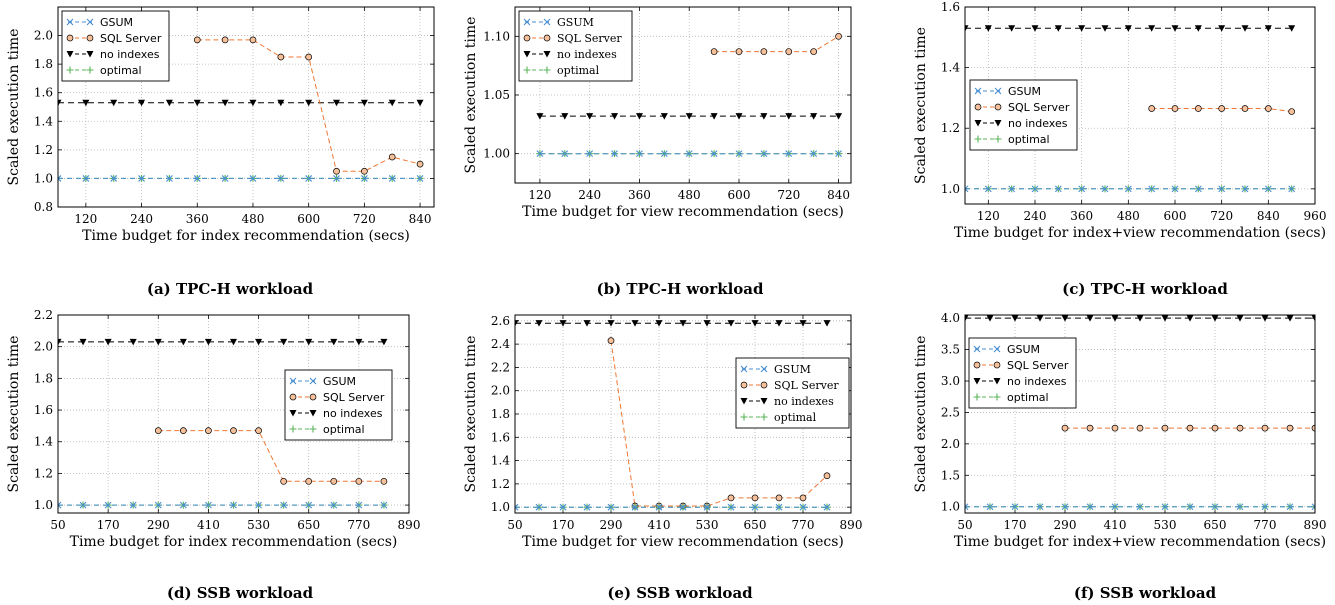  I want to click on legend-label: no indexes, so click(804, 401).